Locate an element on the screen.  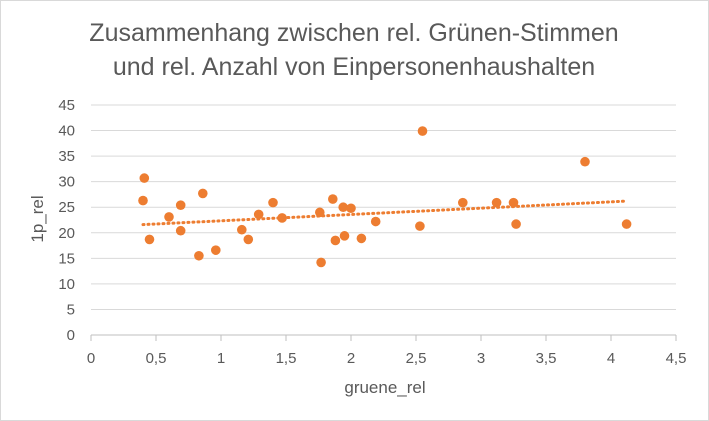
x-tick-label: 3,5 is located at coordinates (546, 358).